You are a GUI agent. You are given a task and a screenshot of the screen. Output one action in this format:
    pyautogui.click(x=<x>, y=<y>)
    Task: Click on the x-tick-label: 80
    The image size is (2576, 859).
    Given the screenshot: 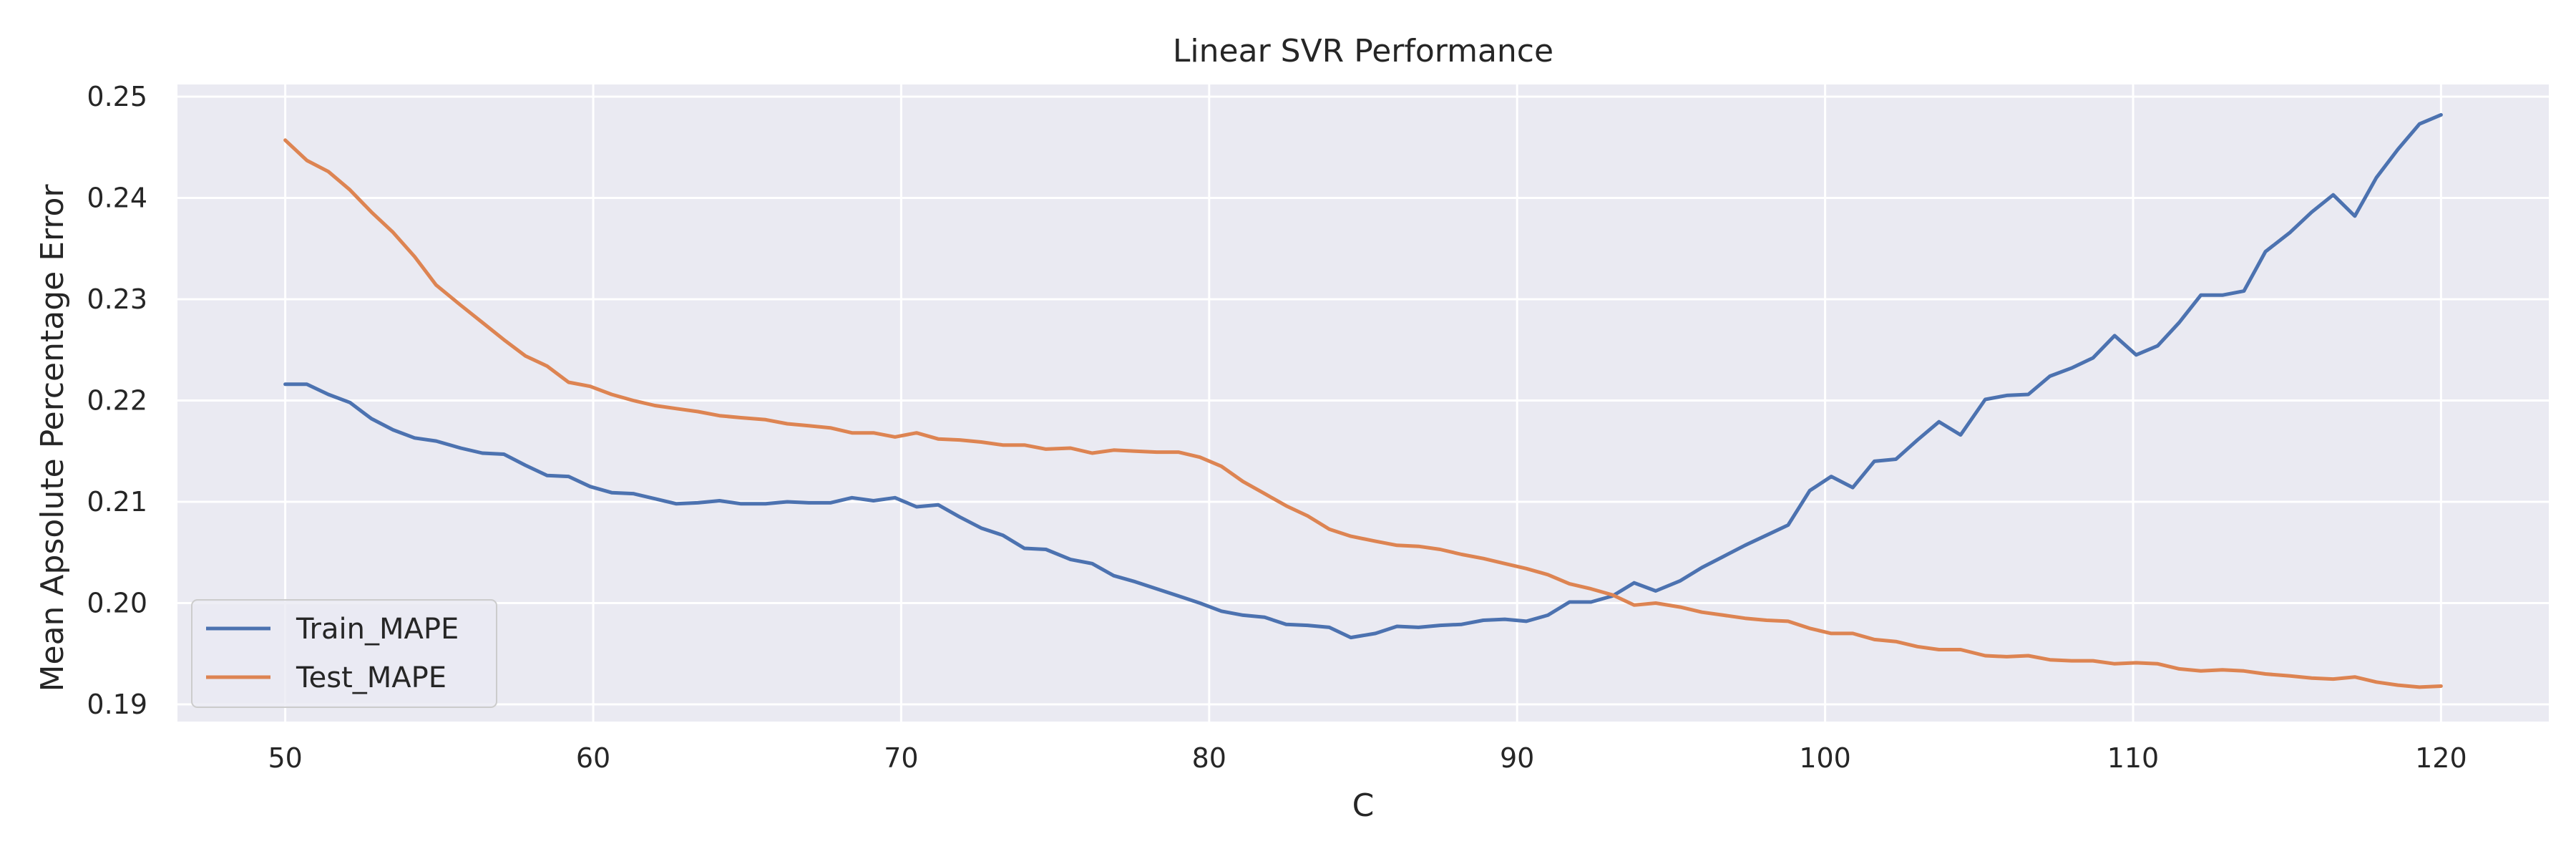 What is the action you would take?
    pyautogui.click(x=1209, y=758)
    